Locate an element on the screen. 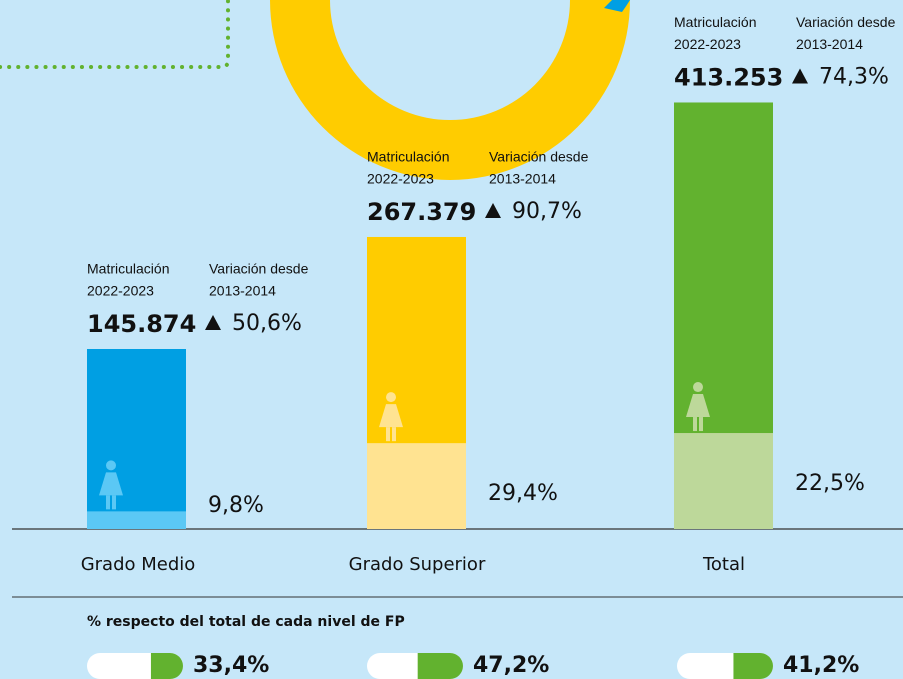 The height and width of the screenshot is (679, 903). category-label: Grado Medio is located at coordinates (138, 564).